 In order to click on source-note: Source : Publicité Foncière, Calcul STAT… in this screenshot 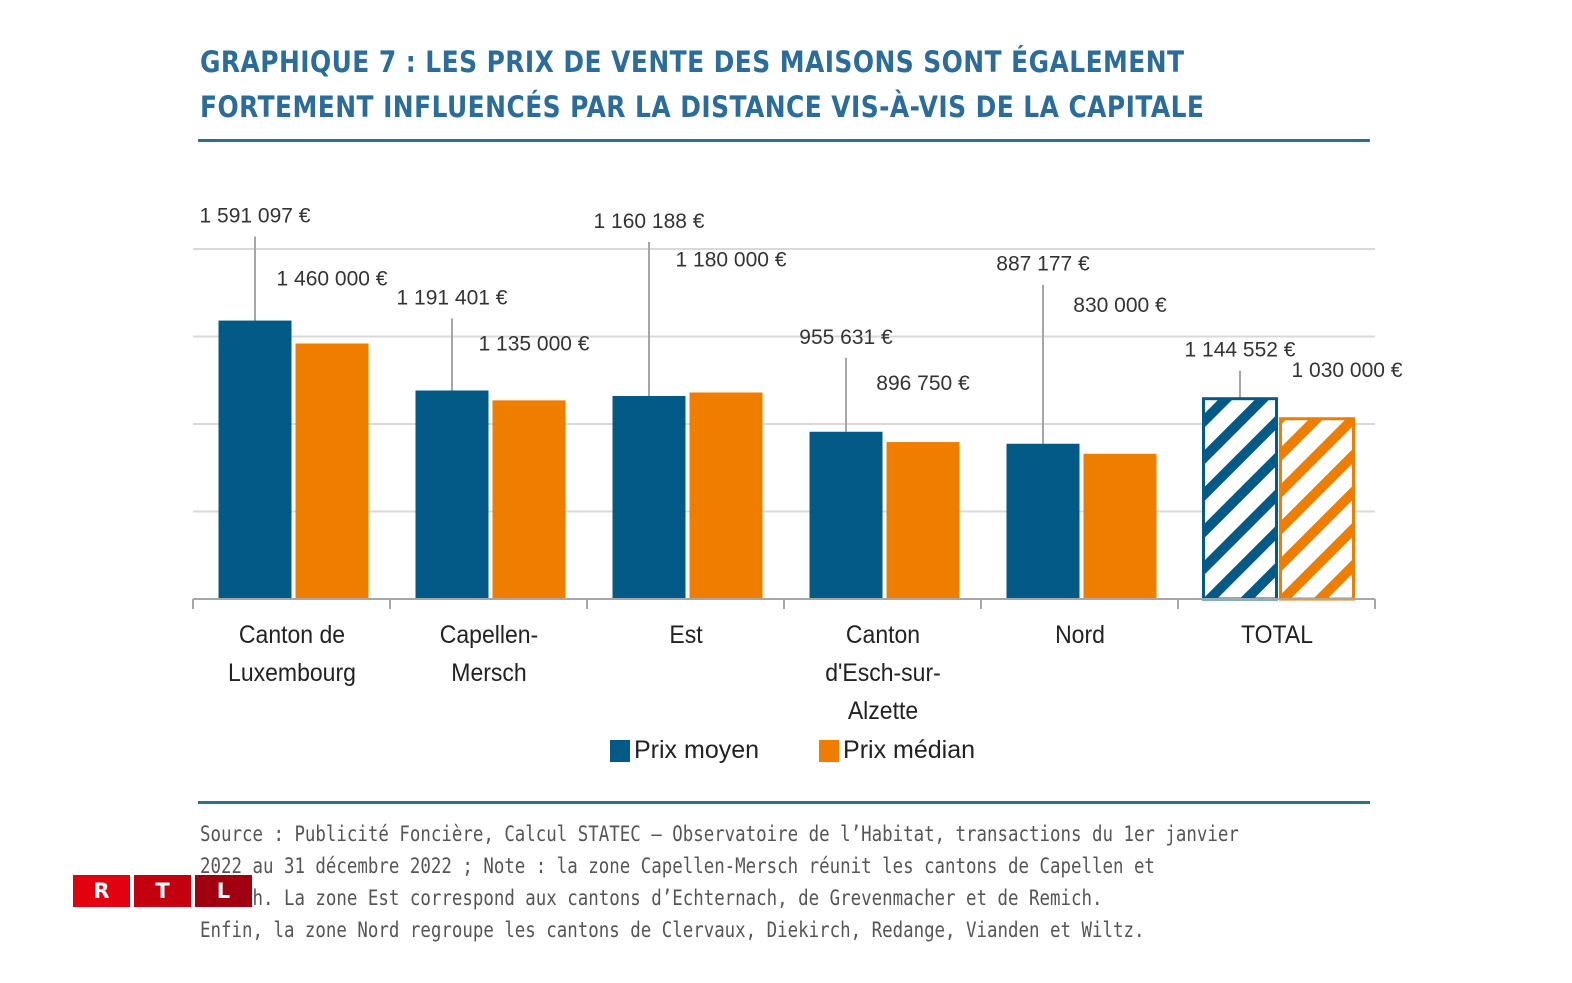, I will do `click(719, 882)`.